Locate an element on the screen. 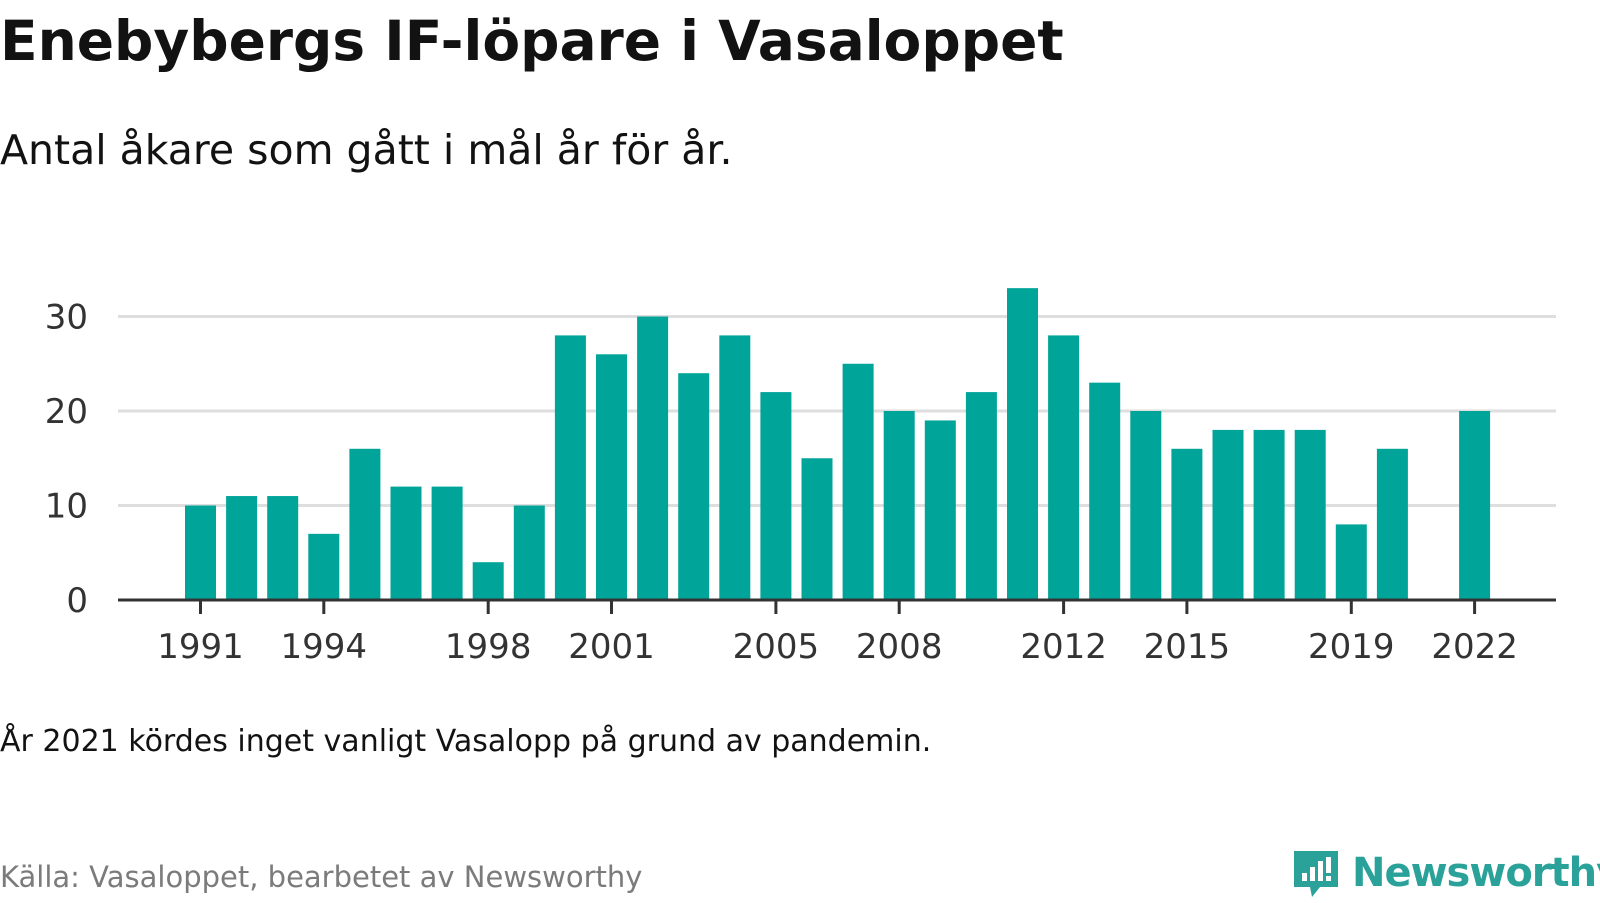 The image size is (1600, 903). x-tick-label: 2019 is located at coordinates (1351, 647).